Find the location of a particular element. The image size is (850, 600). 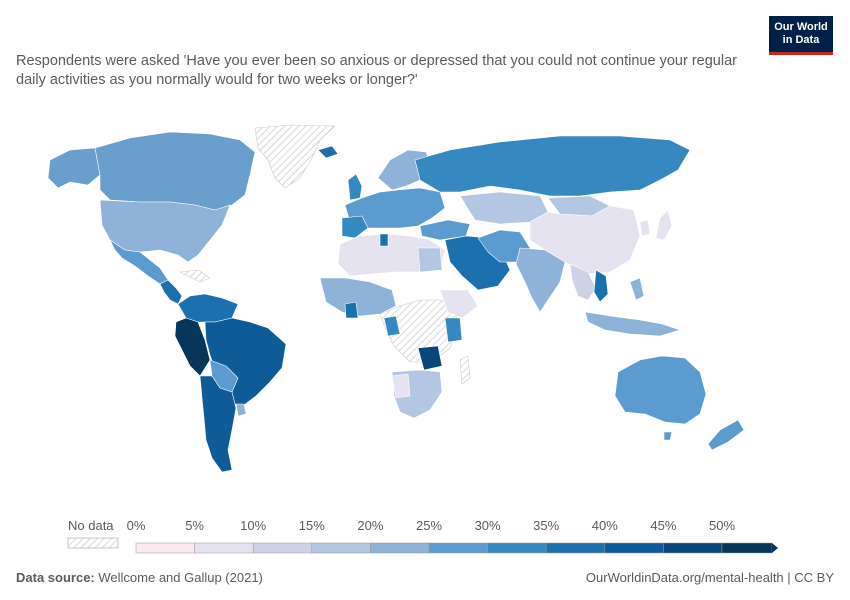

legend-no-data-label: No data is located at coordinates (91, 525).